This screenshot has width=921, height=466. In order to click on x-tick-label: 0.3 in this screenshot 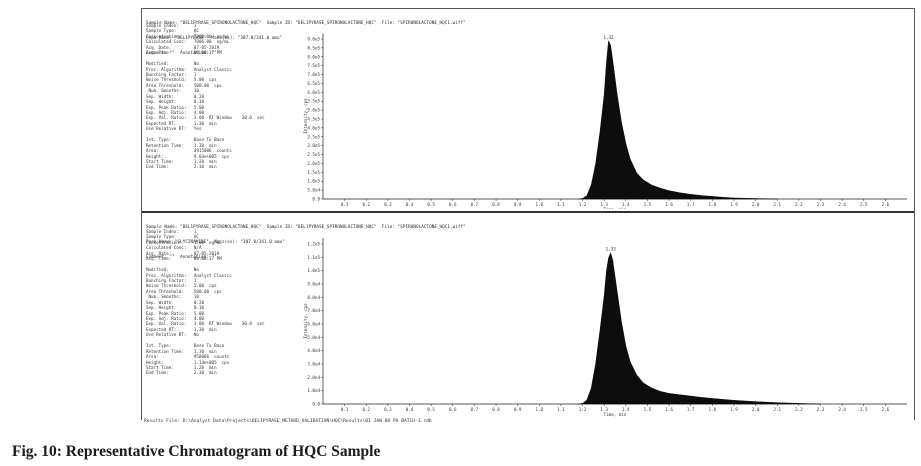, I will do `click(388, 409)`.